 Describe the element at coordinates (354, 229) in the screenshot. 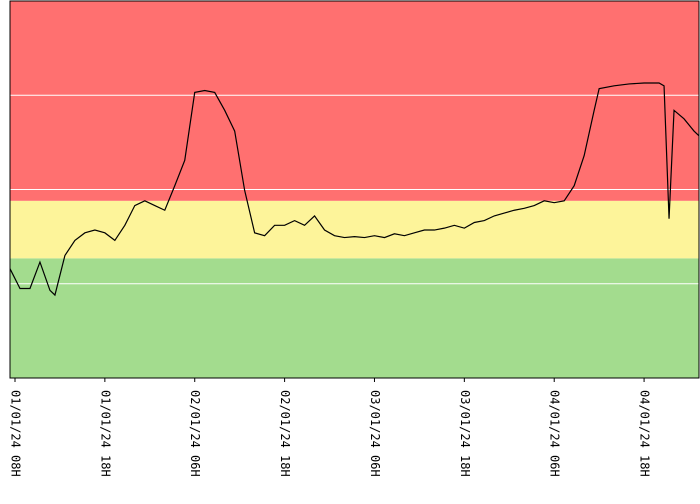

I see `band` at that location.